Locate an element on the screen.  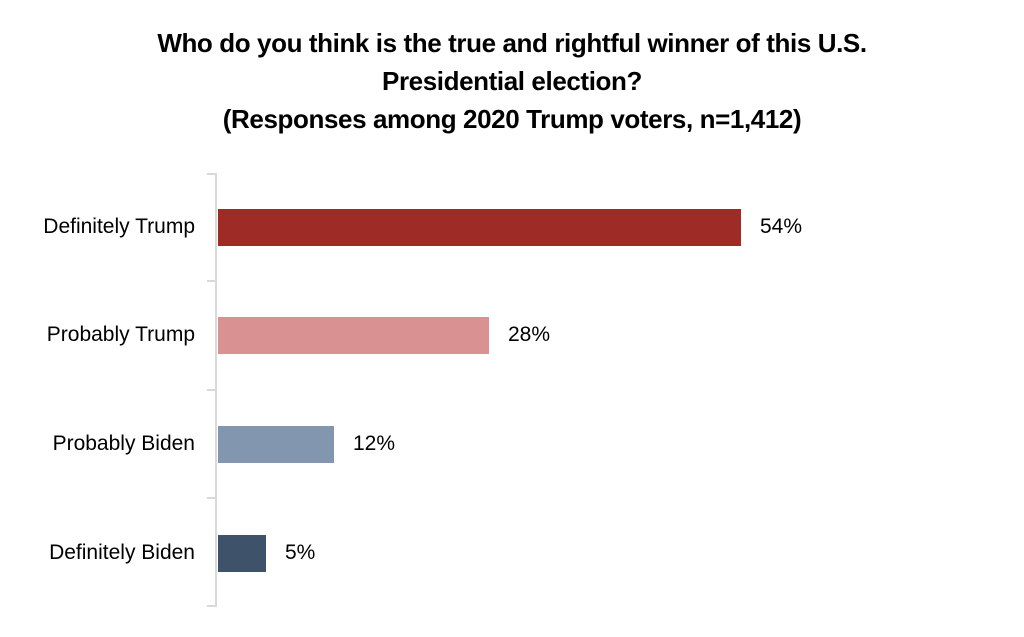
value-label-definitely-trump: 54% is located at coordinates (781, 226).